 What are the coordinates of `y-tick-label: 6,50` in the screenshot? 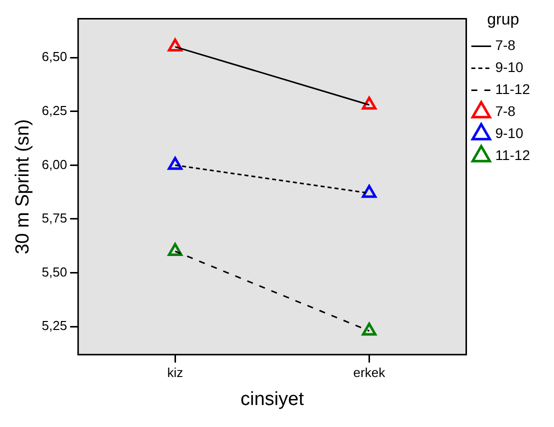 It's located at (55, 56).